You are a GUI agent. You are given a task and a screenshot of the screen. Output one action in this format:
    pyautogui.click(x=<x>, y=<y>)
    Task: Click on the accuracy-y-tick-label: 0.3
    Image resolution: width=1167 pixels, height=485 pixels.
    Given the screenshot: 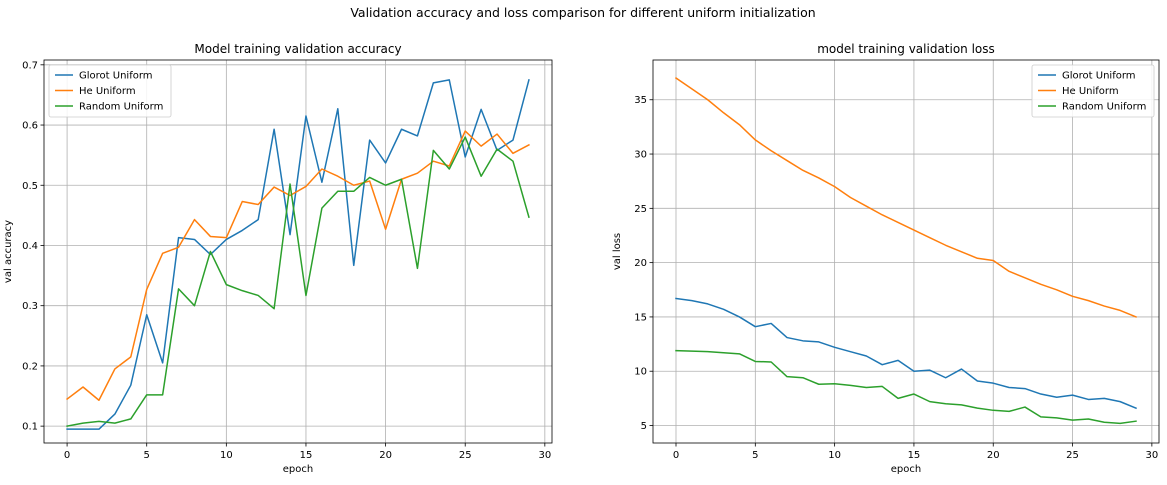 What is the action you would take?
    pyautogui.click(x=30, y=306)
    